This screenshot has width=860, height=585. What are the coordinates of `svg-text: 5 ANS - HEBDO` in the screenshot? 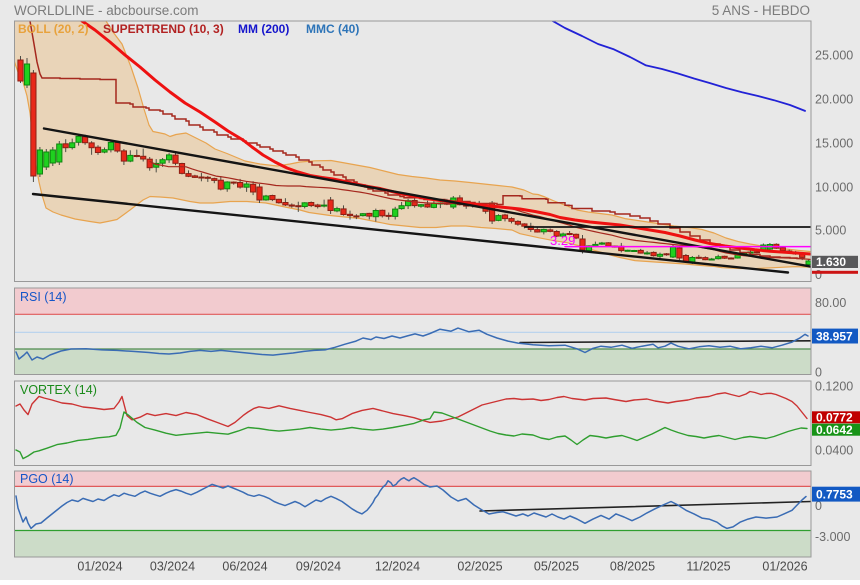 It's located at (761, 10).